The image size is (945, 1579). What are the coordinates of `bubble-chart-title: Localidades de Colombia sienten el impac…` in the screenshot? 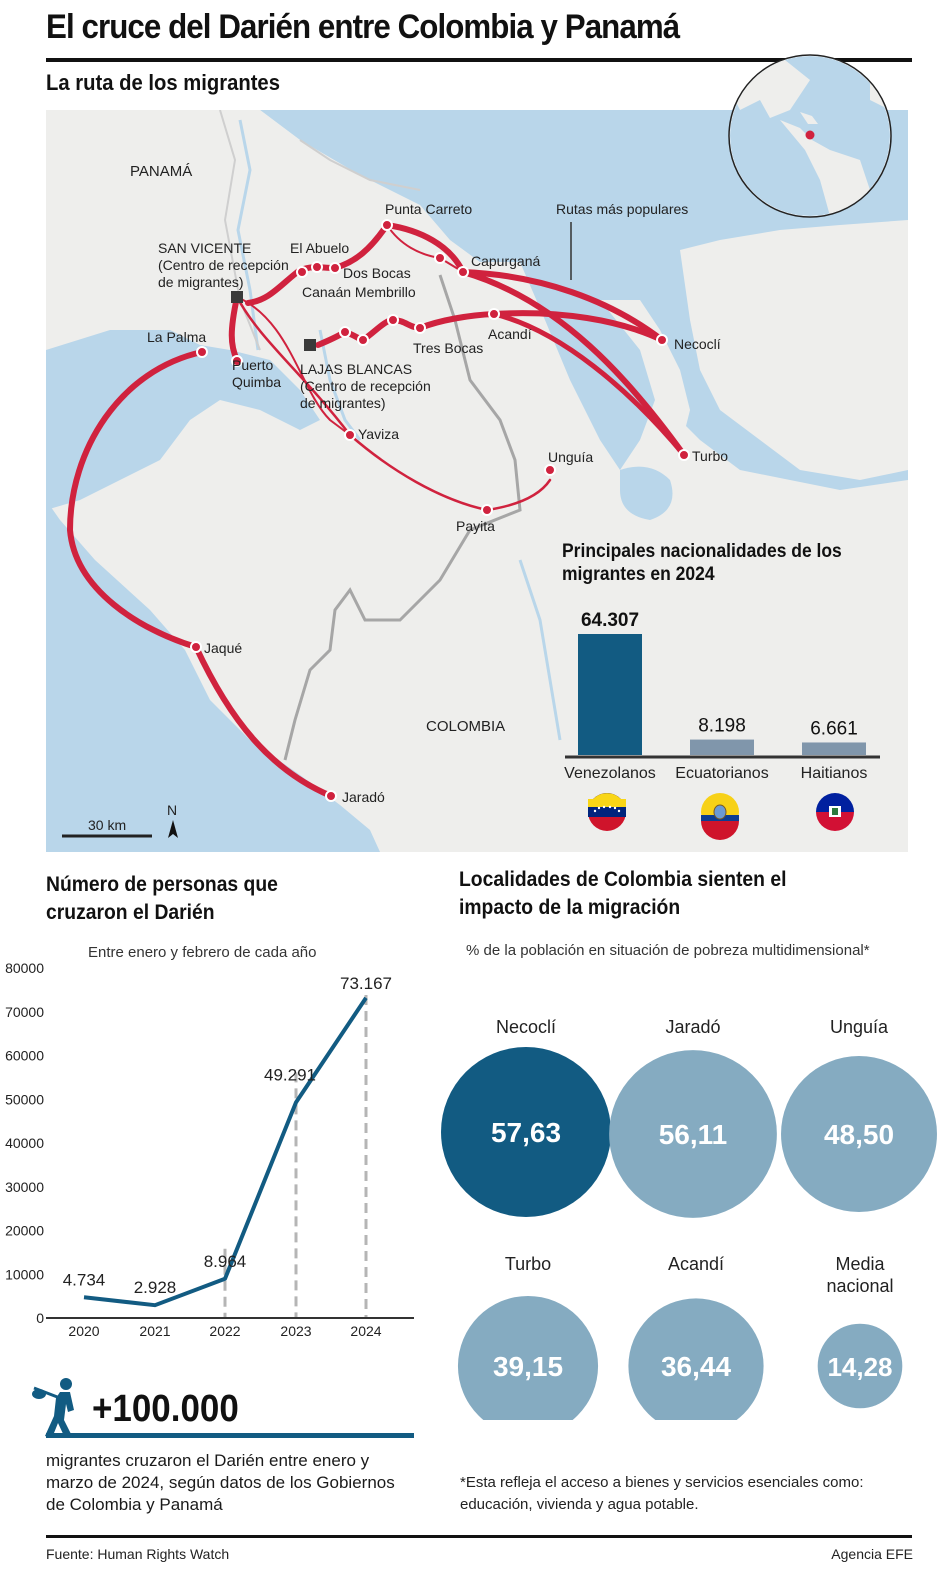 It's located at (622, 894).